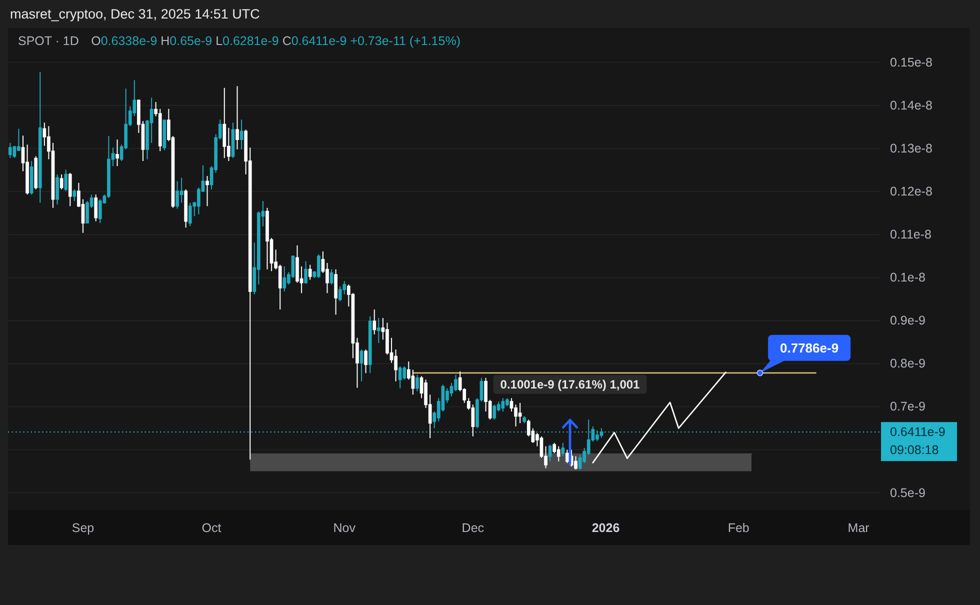 The width and height of the screenshot is (980, 605). Describe the element at coordinates (911, 235) in the screenshot. I see `y-tick-label: 0.11e-8` at that location.